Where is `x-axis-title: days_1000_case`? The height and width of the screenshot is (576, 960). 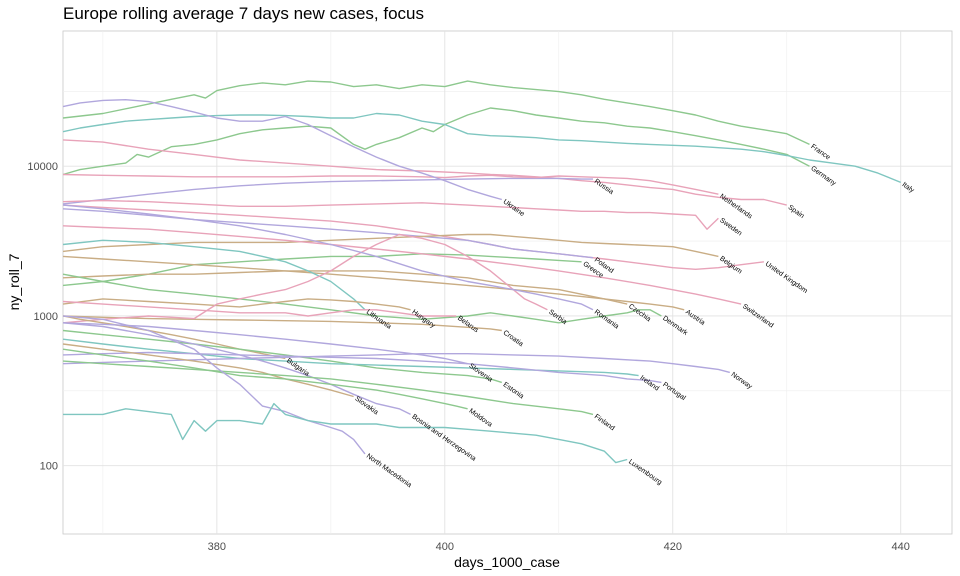 x-axis-title: days_1000_case is located at coordinates (507, 562).